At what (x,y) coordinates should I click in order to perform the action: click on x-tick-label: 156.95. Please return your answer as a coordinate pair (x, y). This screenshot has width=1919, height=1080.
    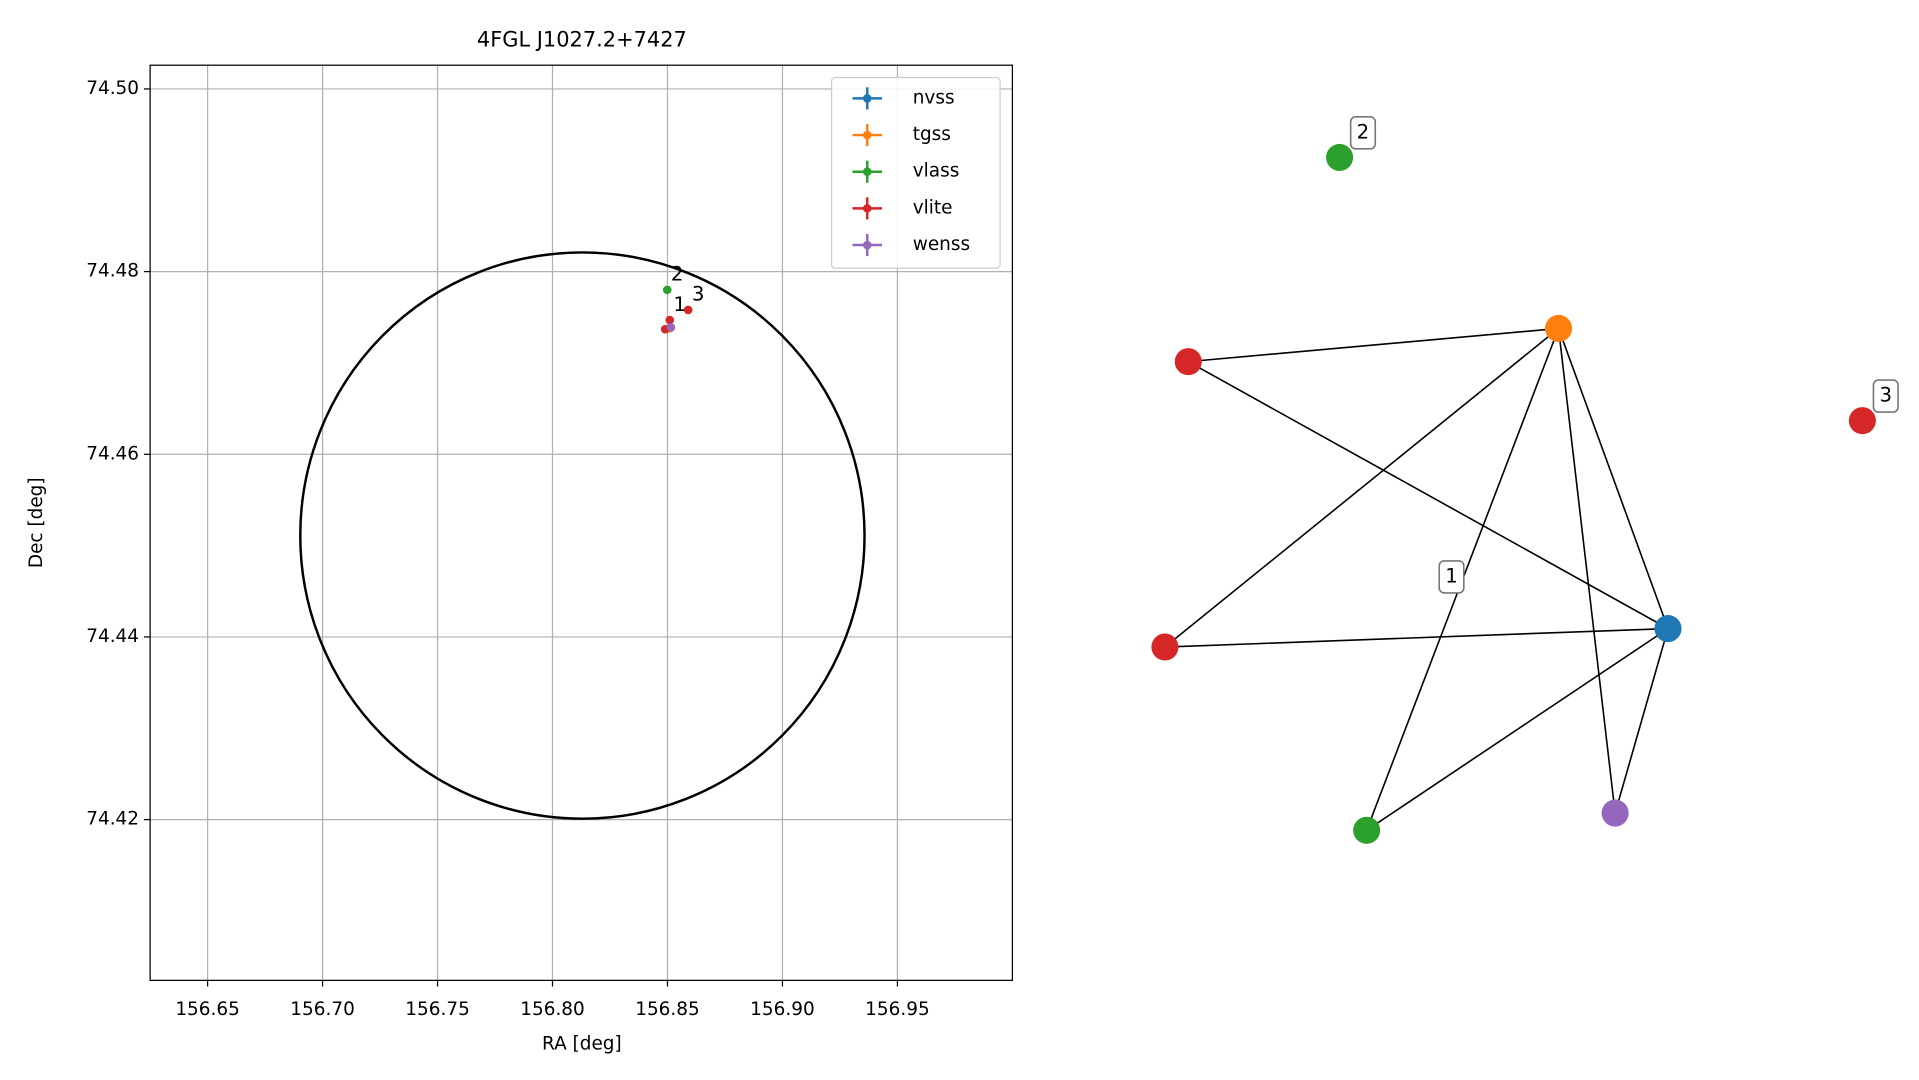
    Looking at the image, I should click on (897, 1009).